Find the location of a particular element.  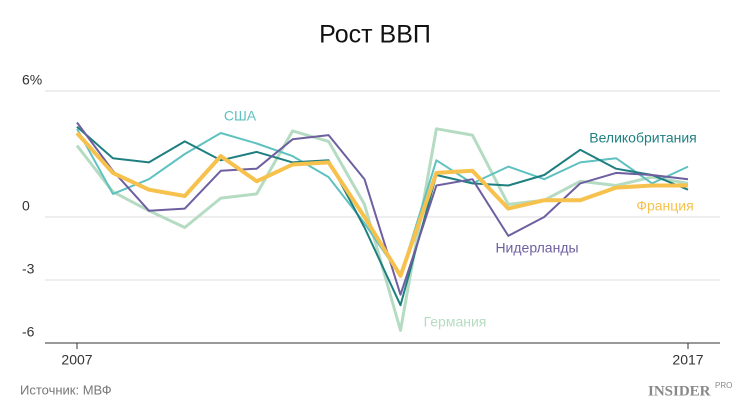

series-label: Германия is located at coordinates (455, 322).